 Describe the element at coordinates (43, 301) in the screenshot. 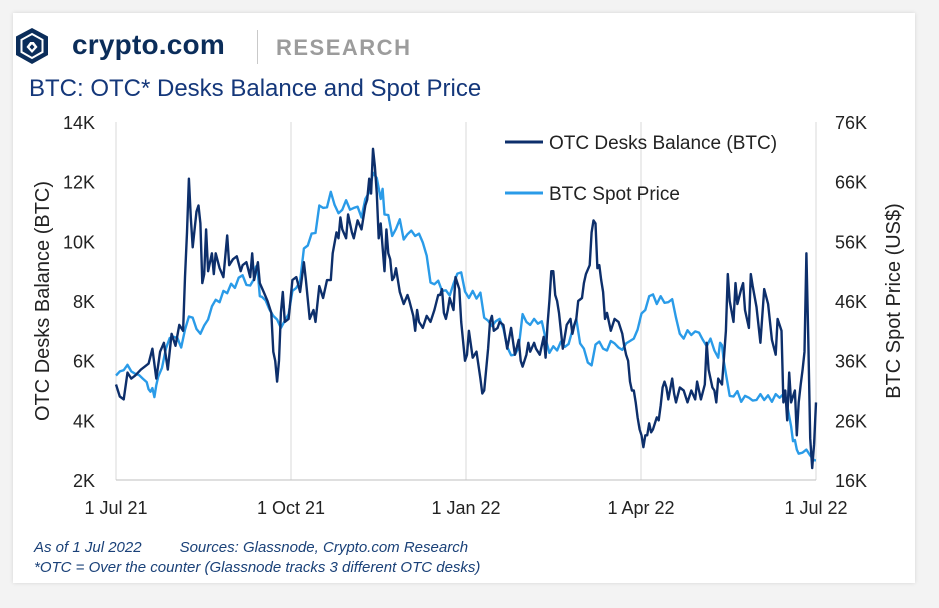

I see `y-axis-title-left: OTC Desks Balance (BTC)` at that location.